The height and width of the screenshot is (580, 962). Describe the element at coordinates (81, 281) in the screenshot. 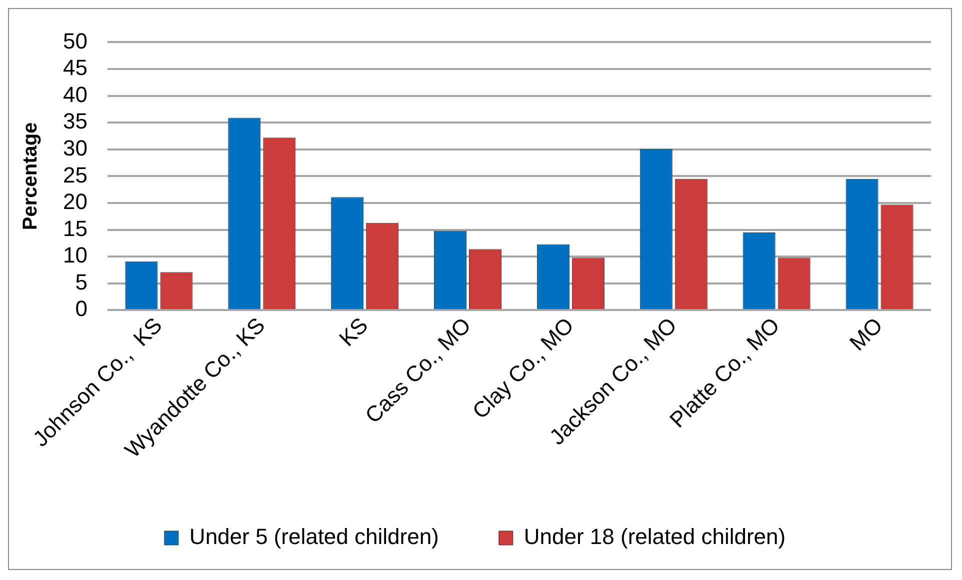

I see `y-tick-label: 5` at that location.